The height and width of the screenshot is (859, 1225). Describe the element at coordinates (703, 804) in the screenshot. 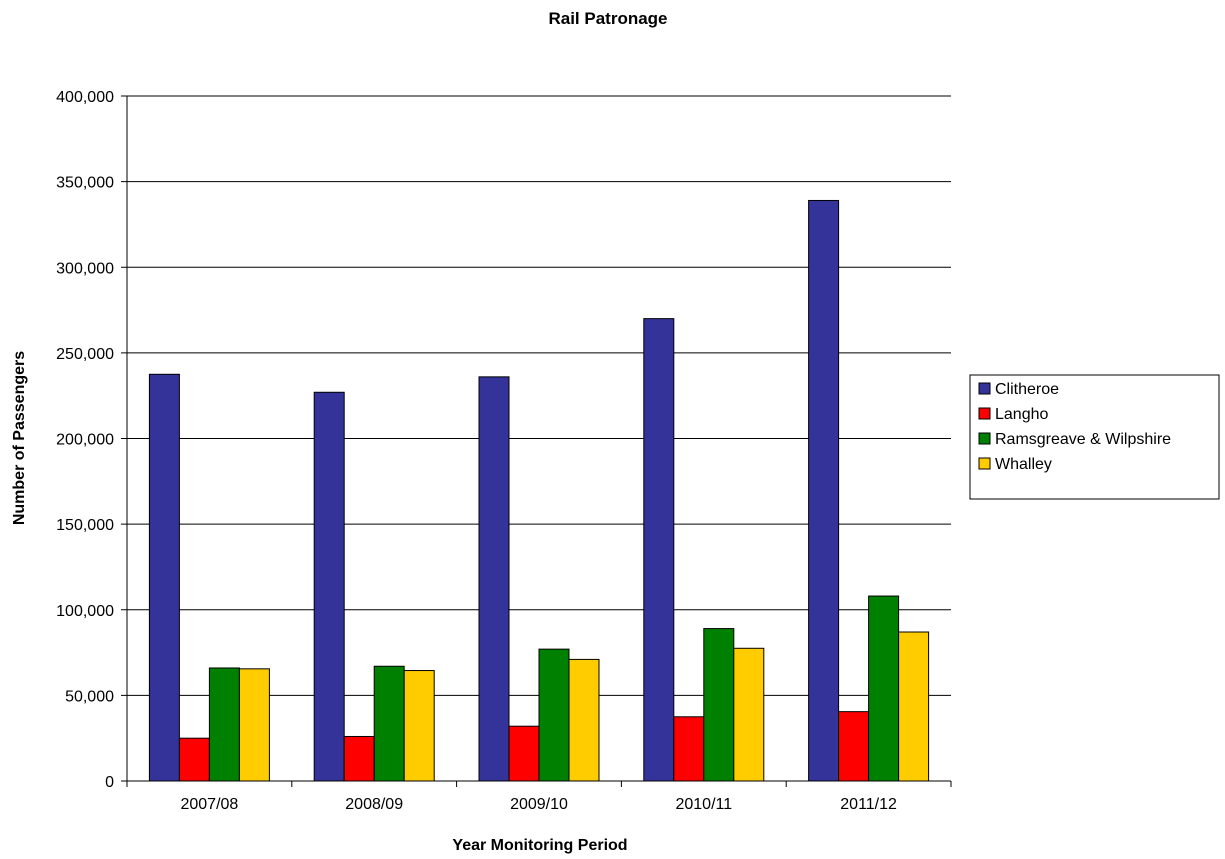

I see `x-tick-label: 2010/11` at that location.